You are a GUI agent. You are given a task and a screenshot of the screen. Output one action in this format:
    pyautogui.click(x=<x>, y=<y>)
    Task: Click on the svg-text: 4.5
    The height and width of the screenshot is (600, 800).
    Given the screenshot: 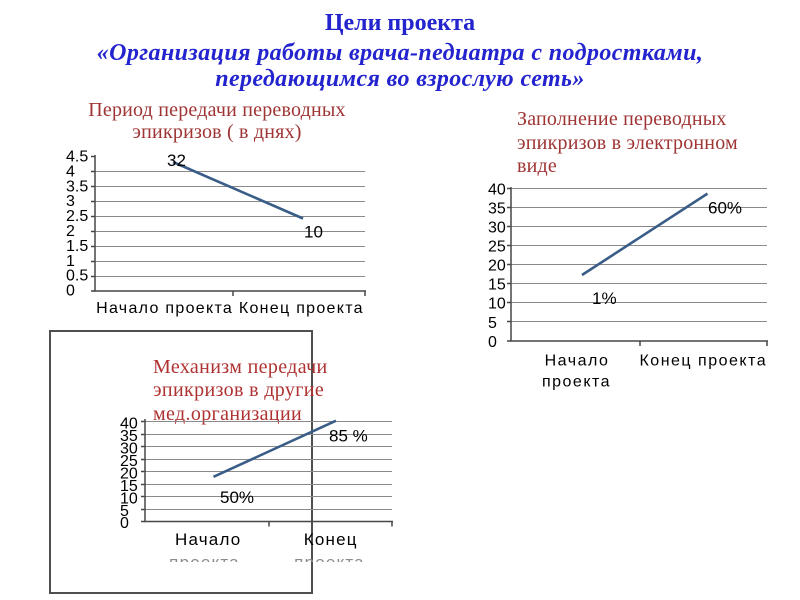 What is the action you would take?
    pyautogui.click(x=77, y=157)
    